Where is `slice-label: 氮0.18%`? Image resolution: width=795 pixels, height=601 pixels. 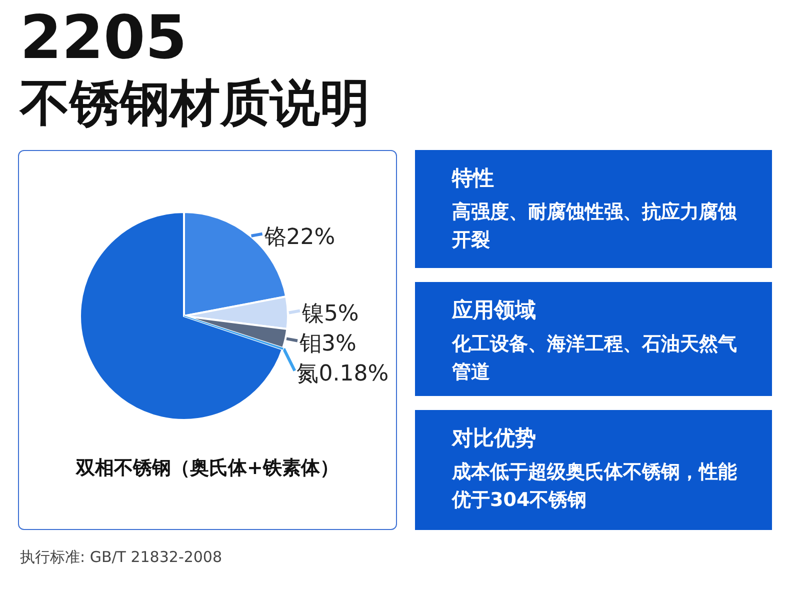
slice-label: 氮0.18% is located at coordinates (342, 374).